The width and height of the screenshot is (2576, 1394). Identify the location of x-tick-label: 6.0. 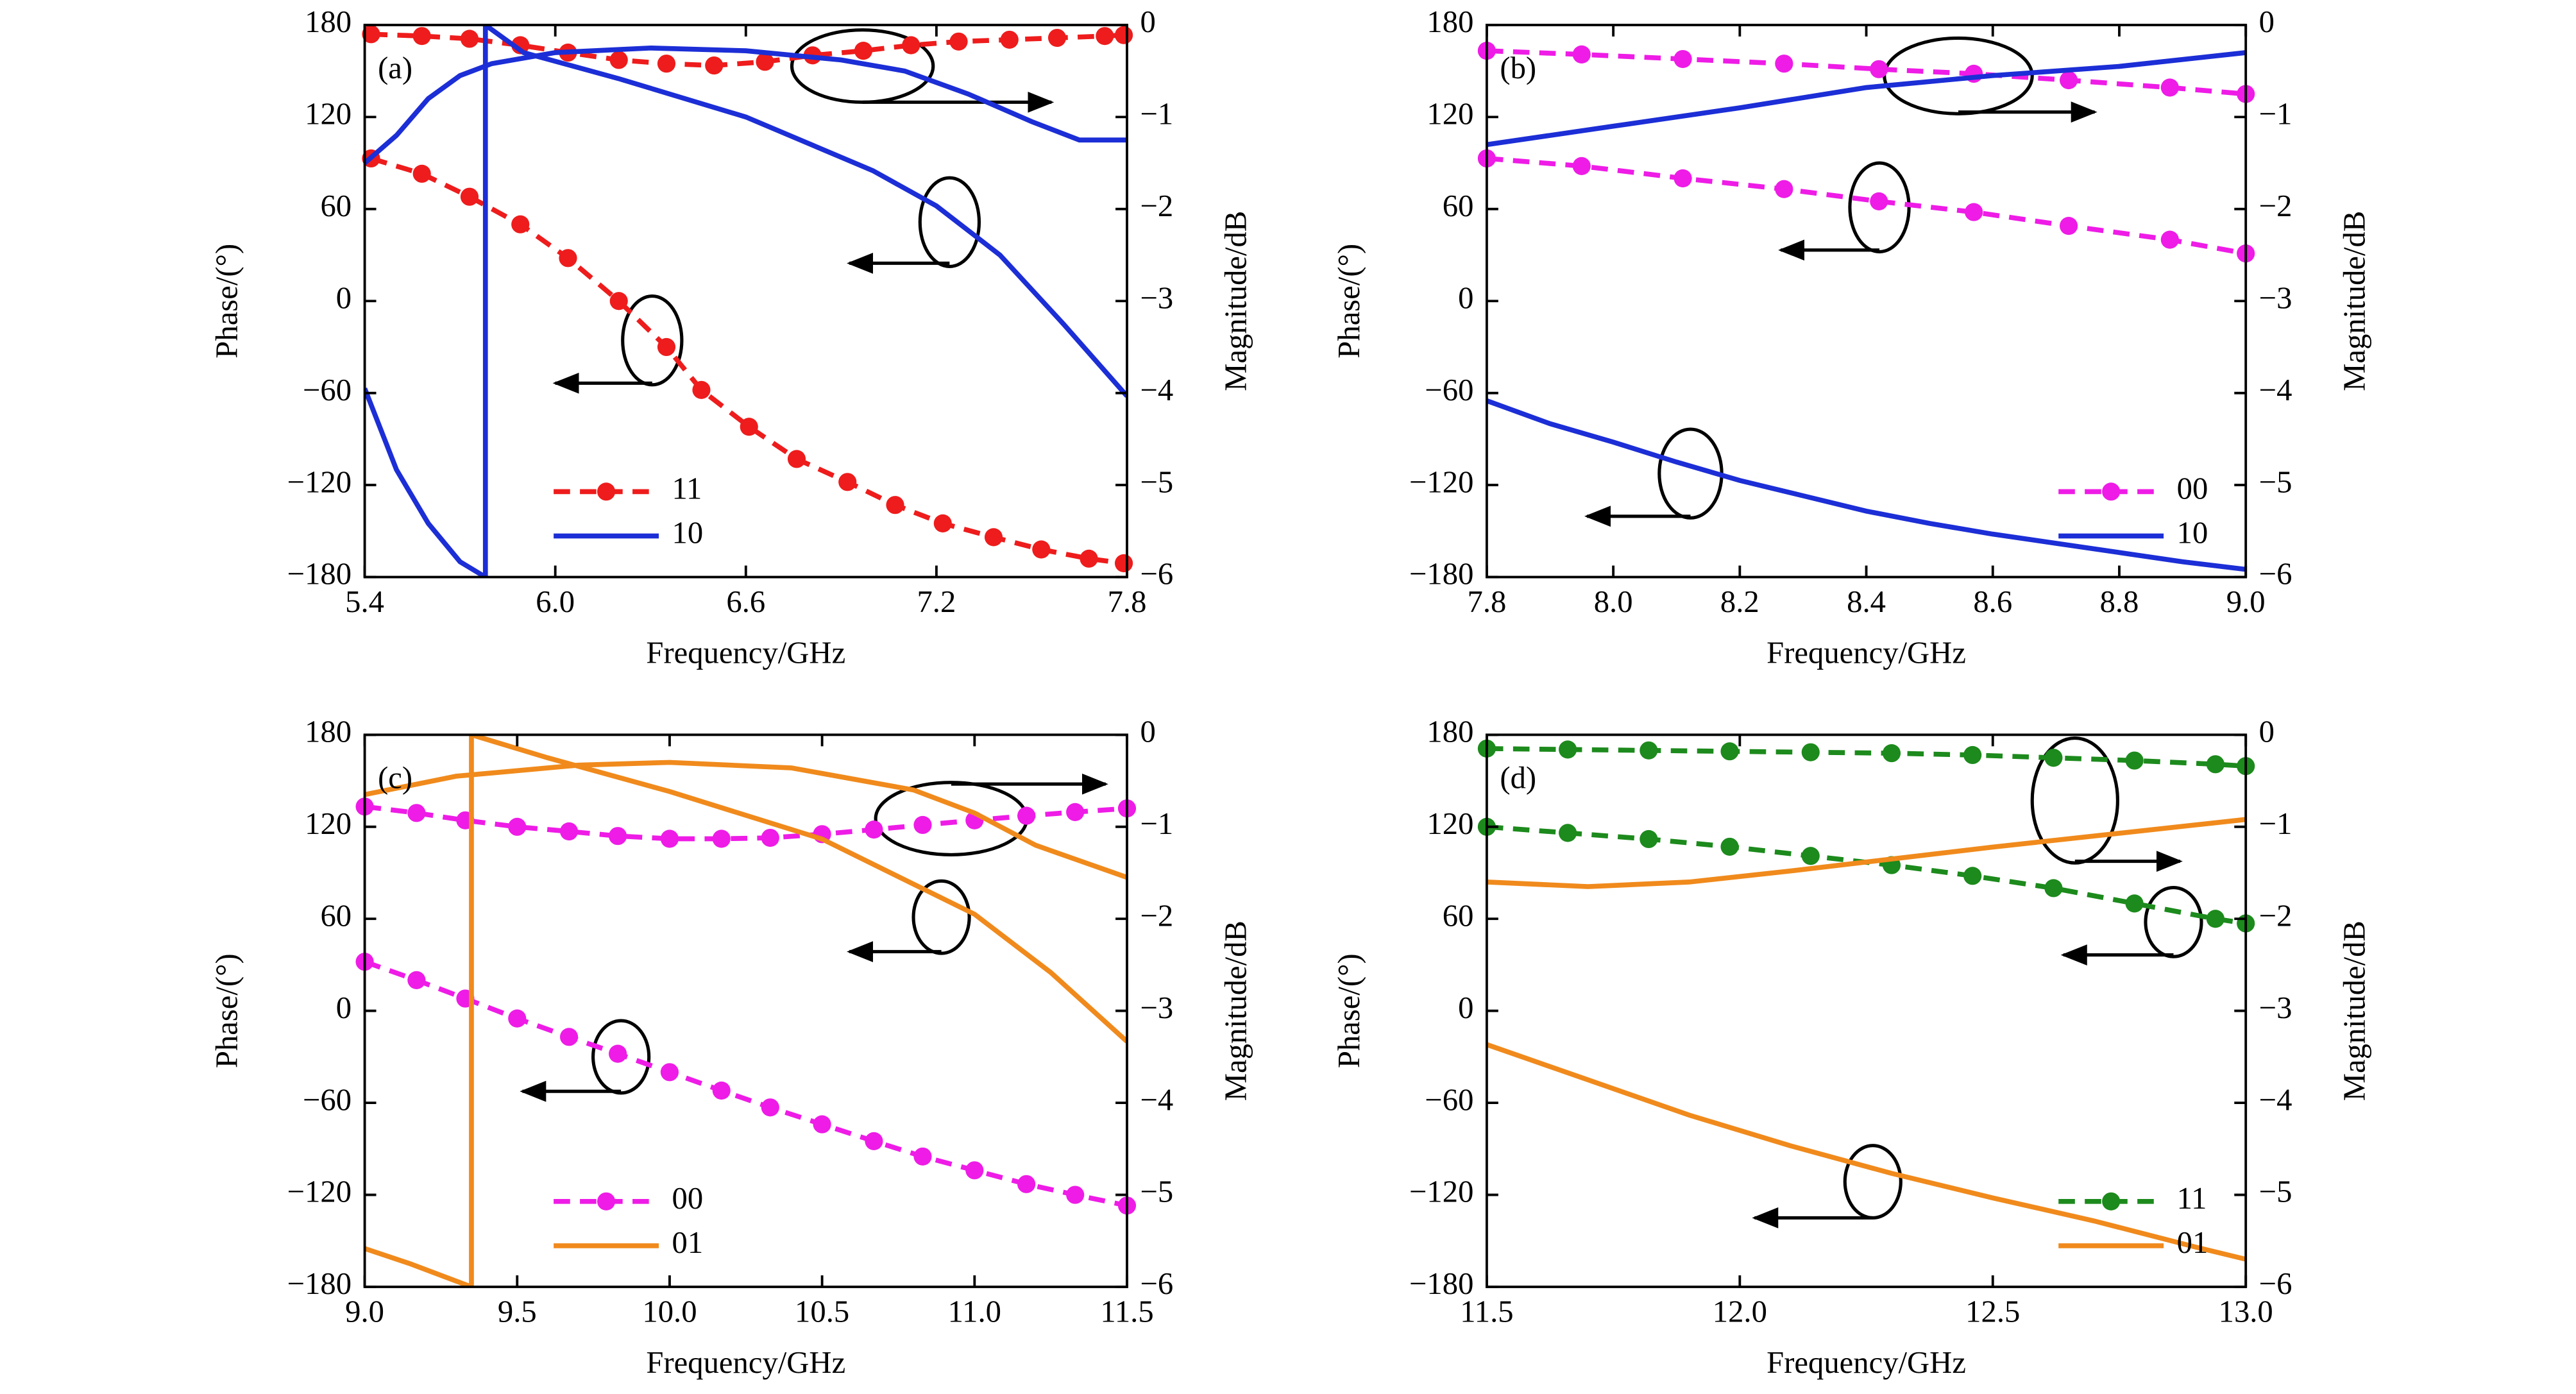
(555, 601).